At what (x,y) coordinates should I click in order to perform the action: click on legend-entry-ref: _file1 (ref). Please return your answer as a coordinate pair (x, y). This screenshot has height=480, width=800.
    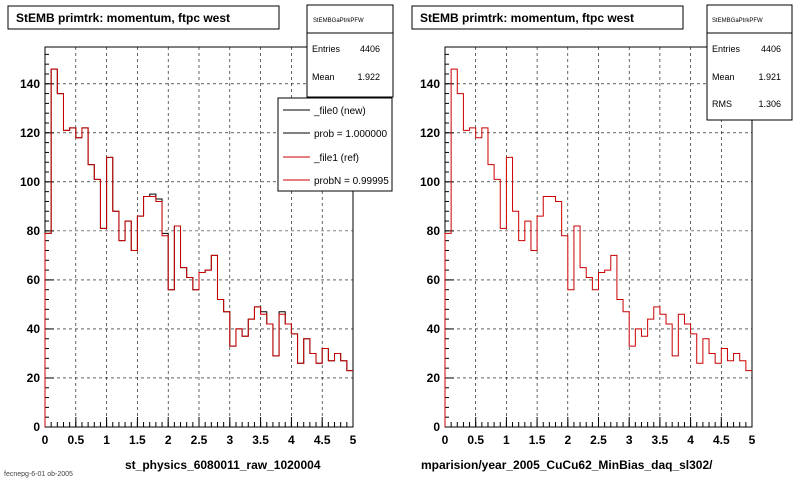
    Looking at the image, I should click on (336, 158).